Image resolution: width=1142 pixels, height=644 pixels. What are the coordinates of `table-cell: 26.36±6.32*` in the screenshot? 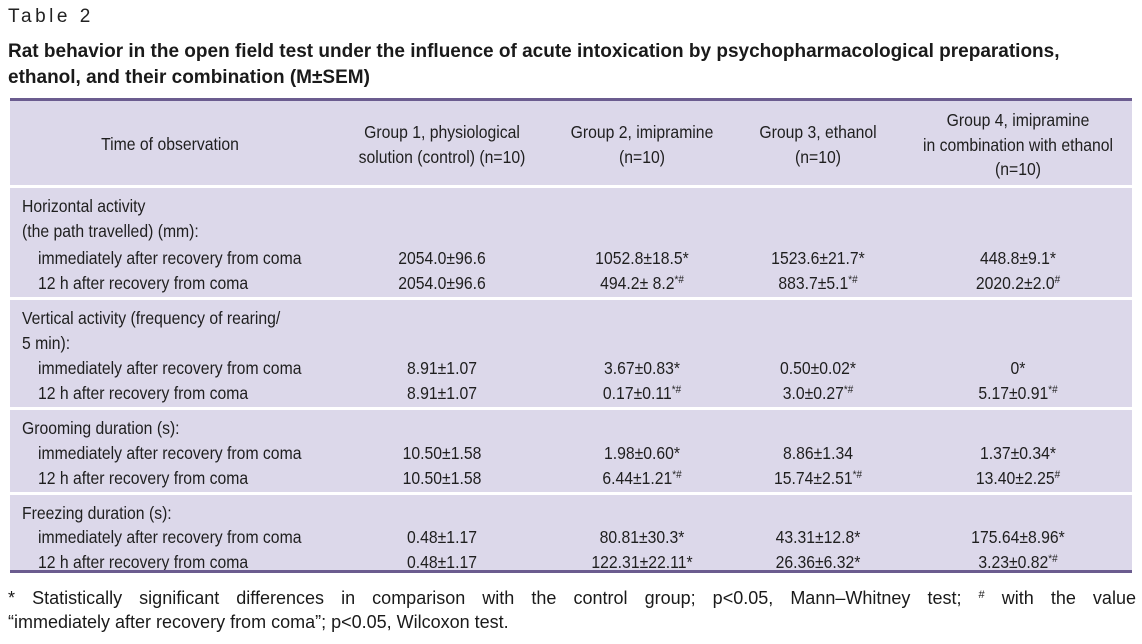 It's located at (818, 562).